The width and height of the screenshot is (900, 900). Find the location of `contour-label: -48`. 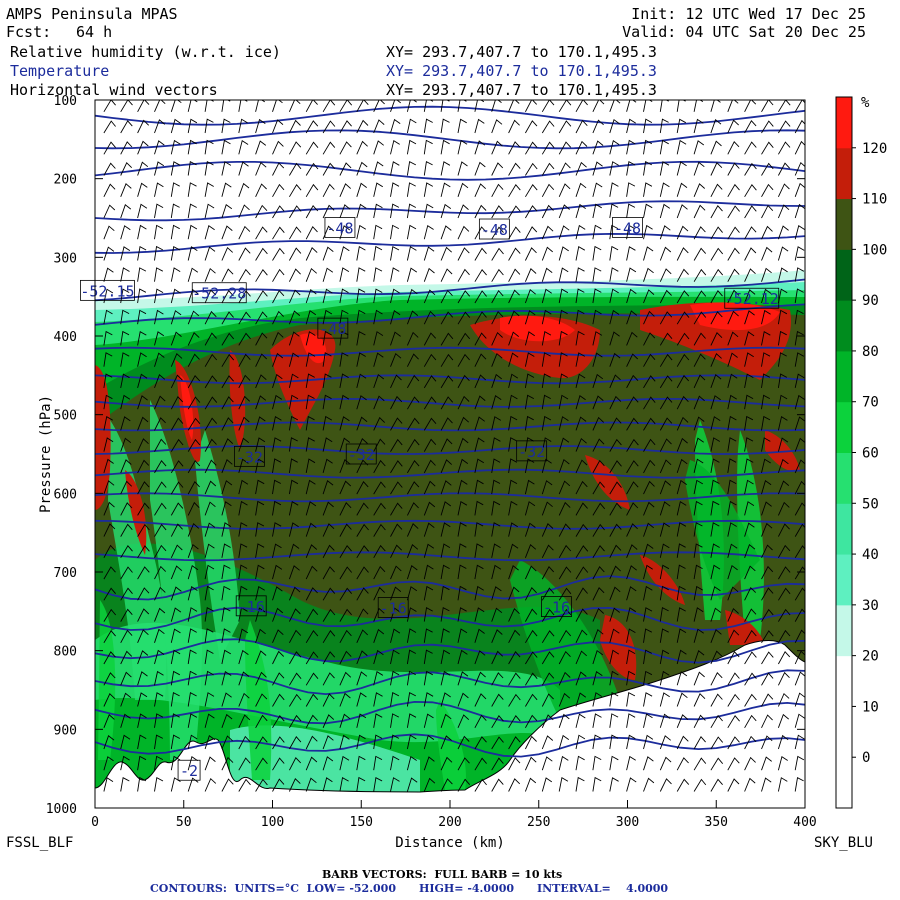

contour-label: -48 is located at coordinates (339, 228).